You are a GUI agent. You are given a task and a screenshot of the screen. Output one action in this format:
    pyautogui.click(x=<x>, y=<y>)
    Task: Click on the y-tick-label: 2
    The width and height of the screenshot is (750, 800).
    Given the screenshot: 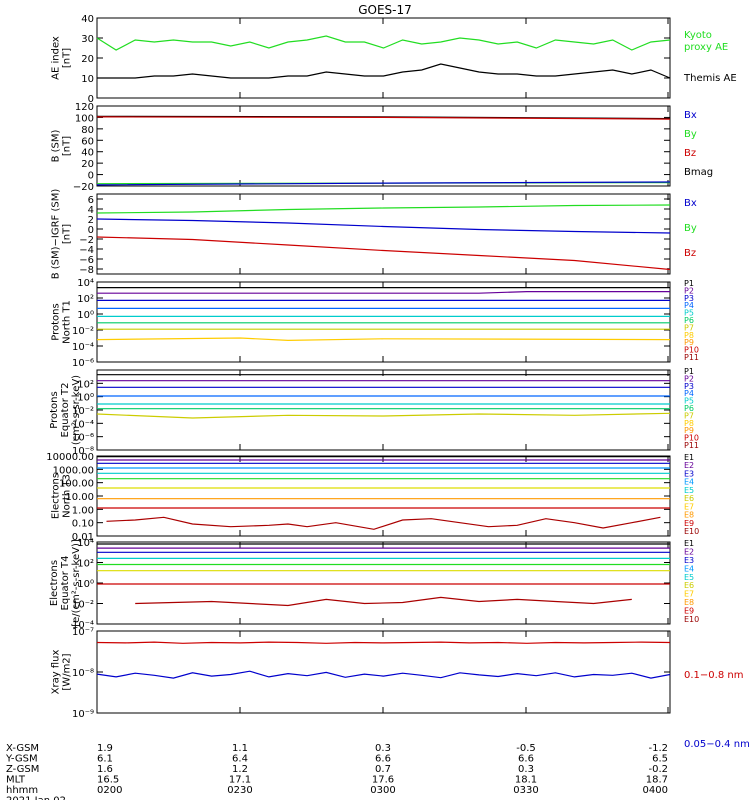 What is the action you would take?
    pyautogui.click(x=91, y=220)
    